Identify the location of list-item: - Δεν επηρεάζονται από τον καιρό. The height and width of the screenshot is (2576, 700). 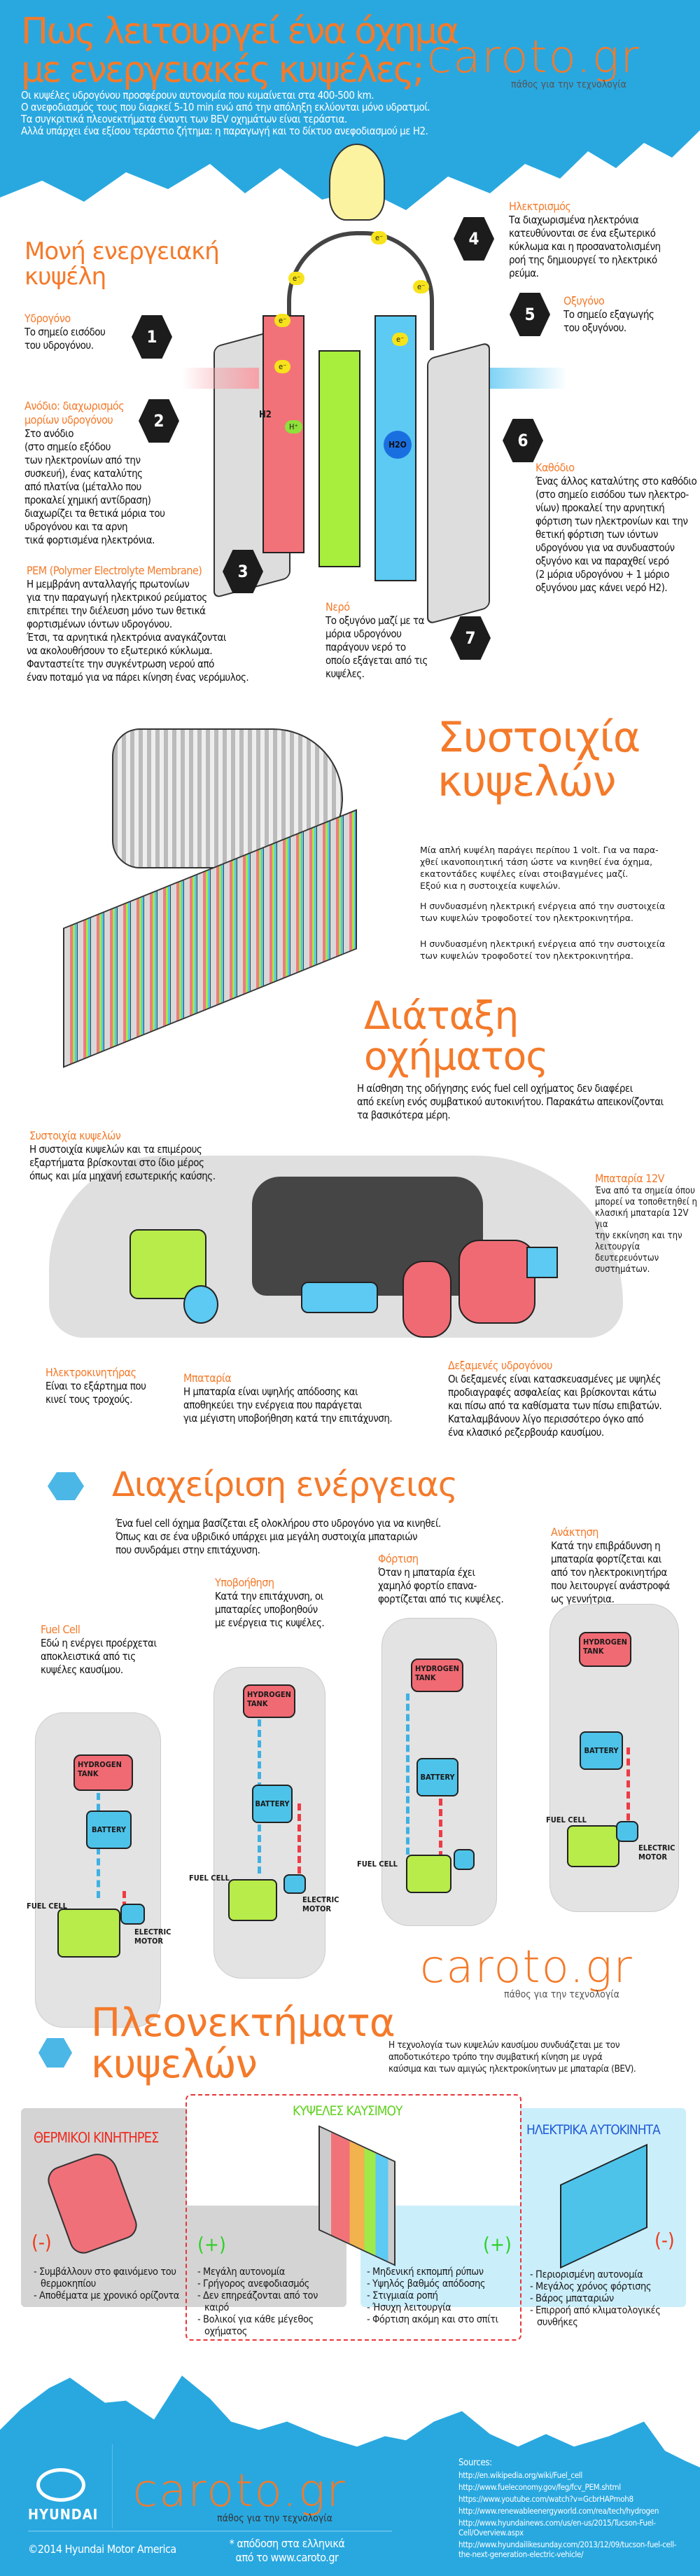
(257, 2301).